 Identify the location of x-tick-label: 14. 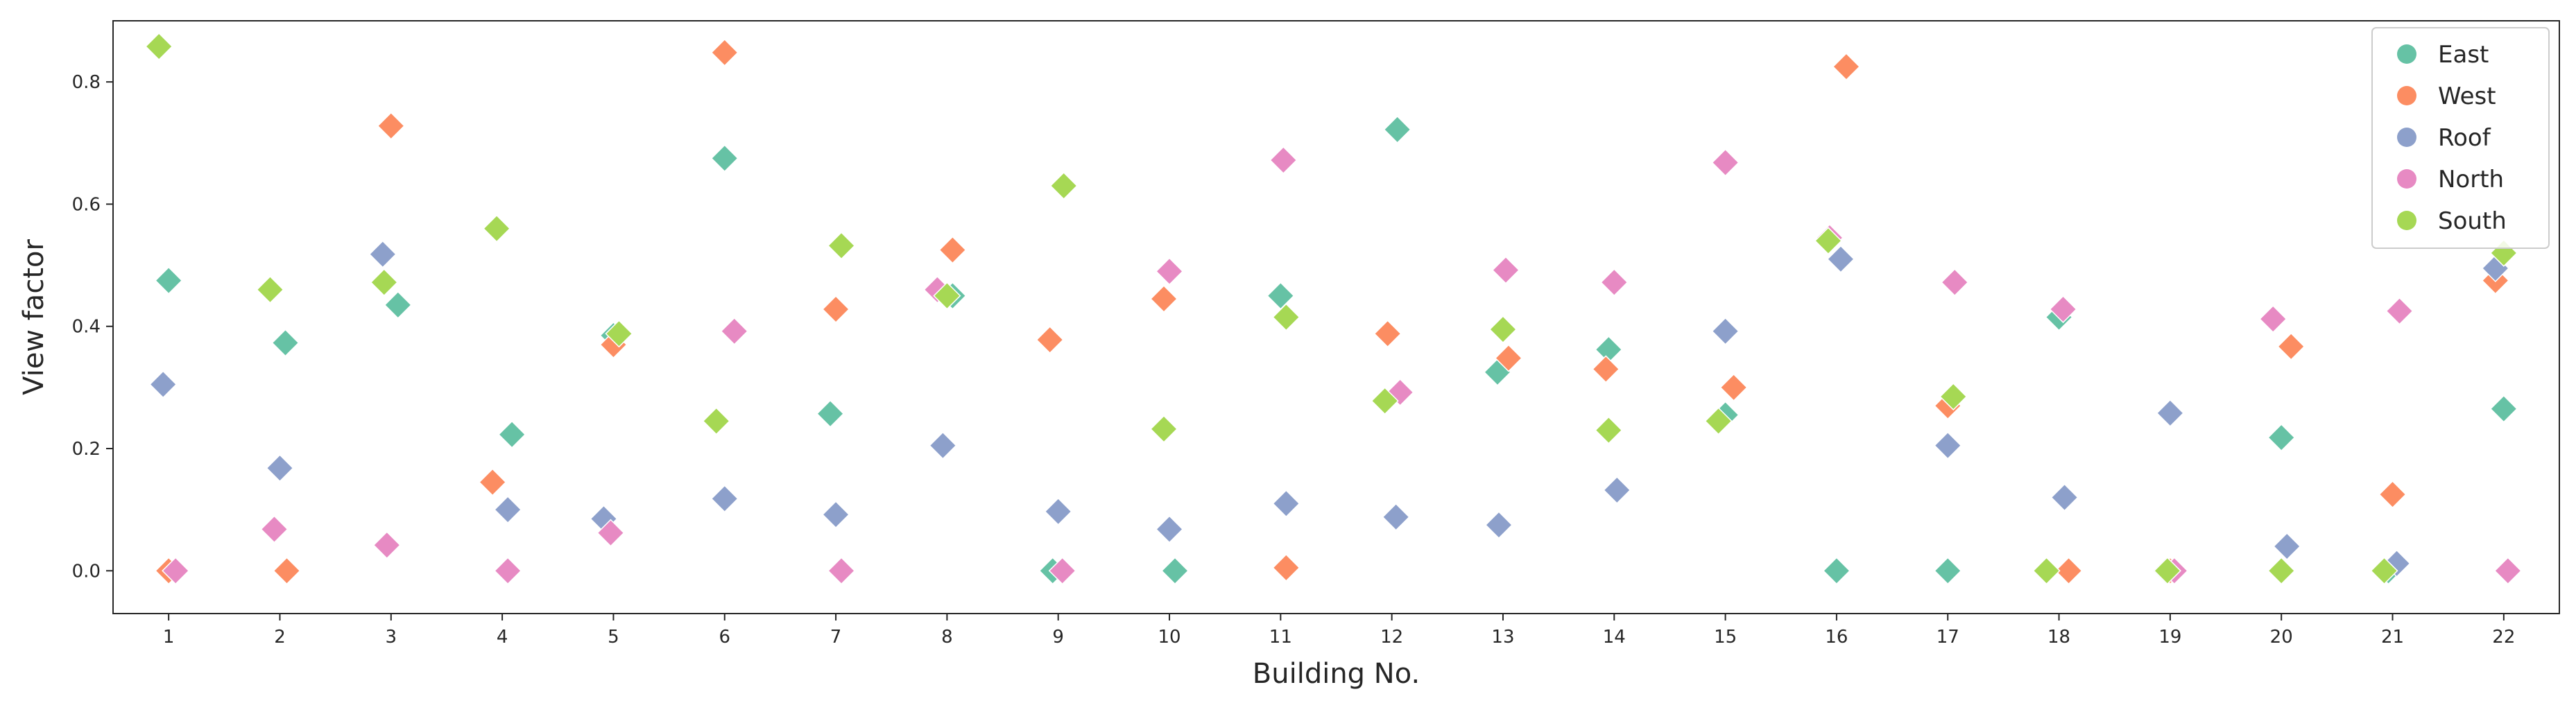
(1614, 637).